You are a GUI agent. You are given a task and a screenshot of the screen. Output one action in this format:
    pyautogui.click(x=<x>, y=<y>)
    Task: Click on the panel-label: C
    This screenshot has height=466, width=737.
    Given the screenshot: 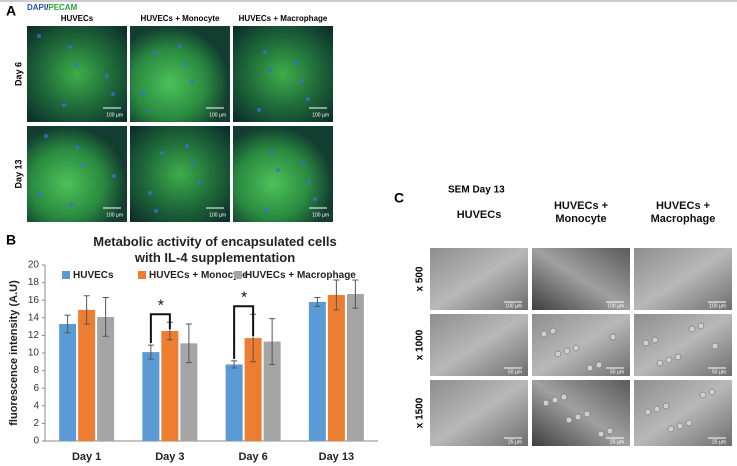 What is the action you would take?
    pyautogui.click(x=399, y=198)
    